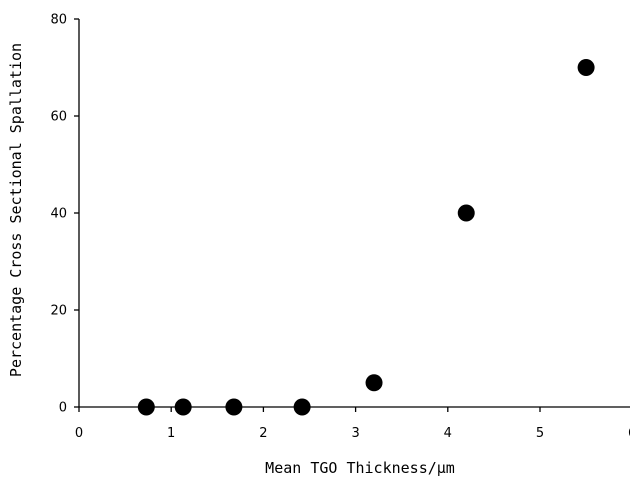 The image size is (630, 482). What do you see at coordinates (352, 424) in the screenshot?
I see `x-ticks: 0123456` at bounding box center [352, 424].